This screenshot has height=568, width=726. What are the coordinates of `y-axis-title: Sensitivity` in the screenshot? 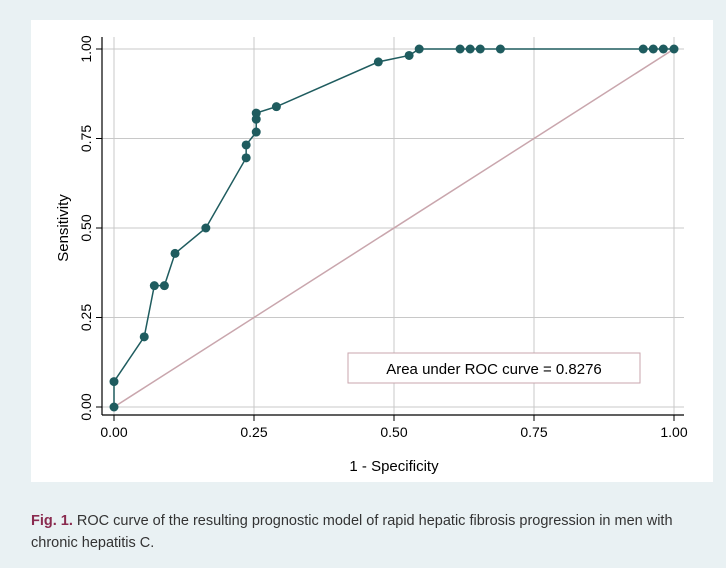 It's located at (63, 228).